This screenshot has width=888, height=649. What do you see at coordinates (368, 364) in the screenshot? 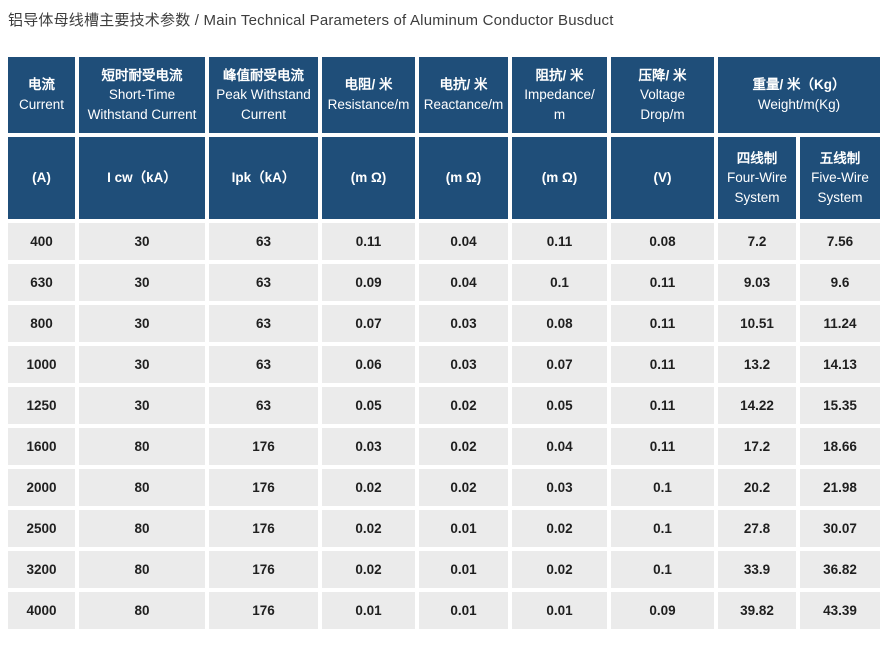
I see `table-cell: 0.06` at bounding box center [368, 364].